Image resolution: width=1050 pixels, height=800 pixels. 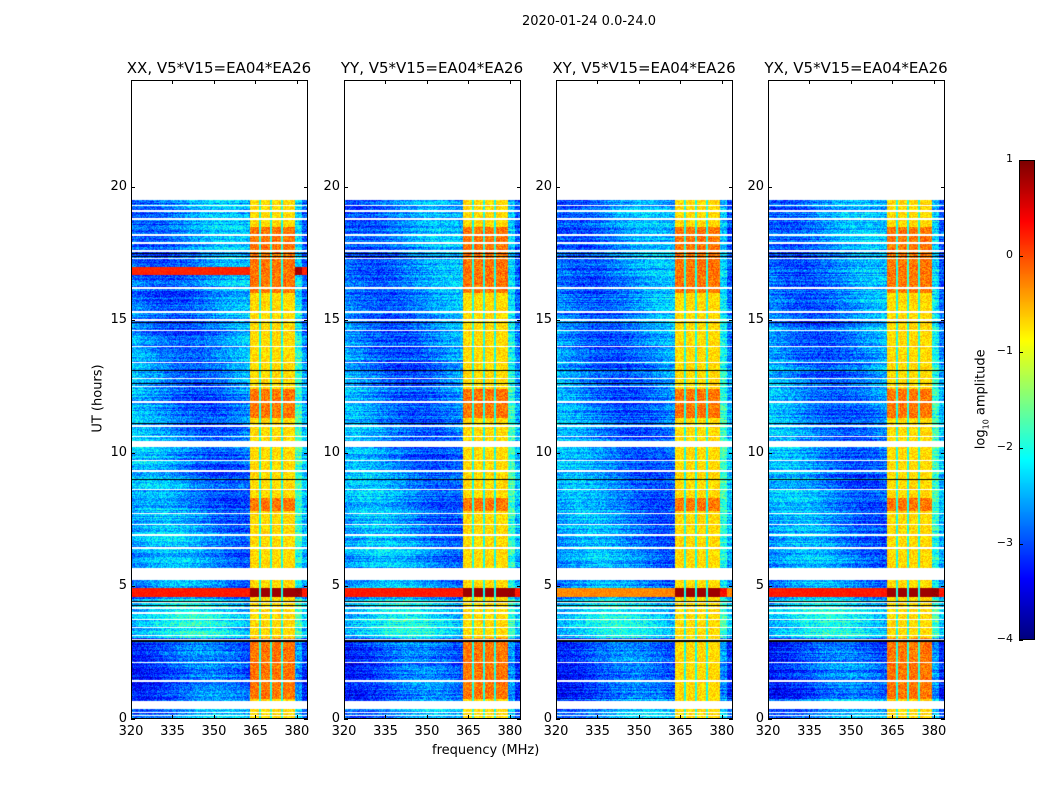 I want to click on y-axis-label: UT (hours), so click(x=98, y=398).